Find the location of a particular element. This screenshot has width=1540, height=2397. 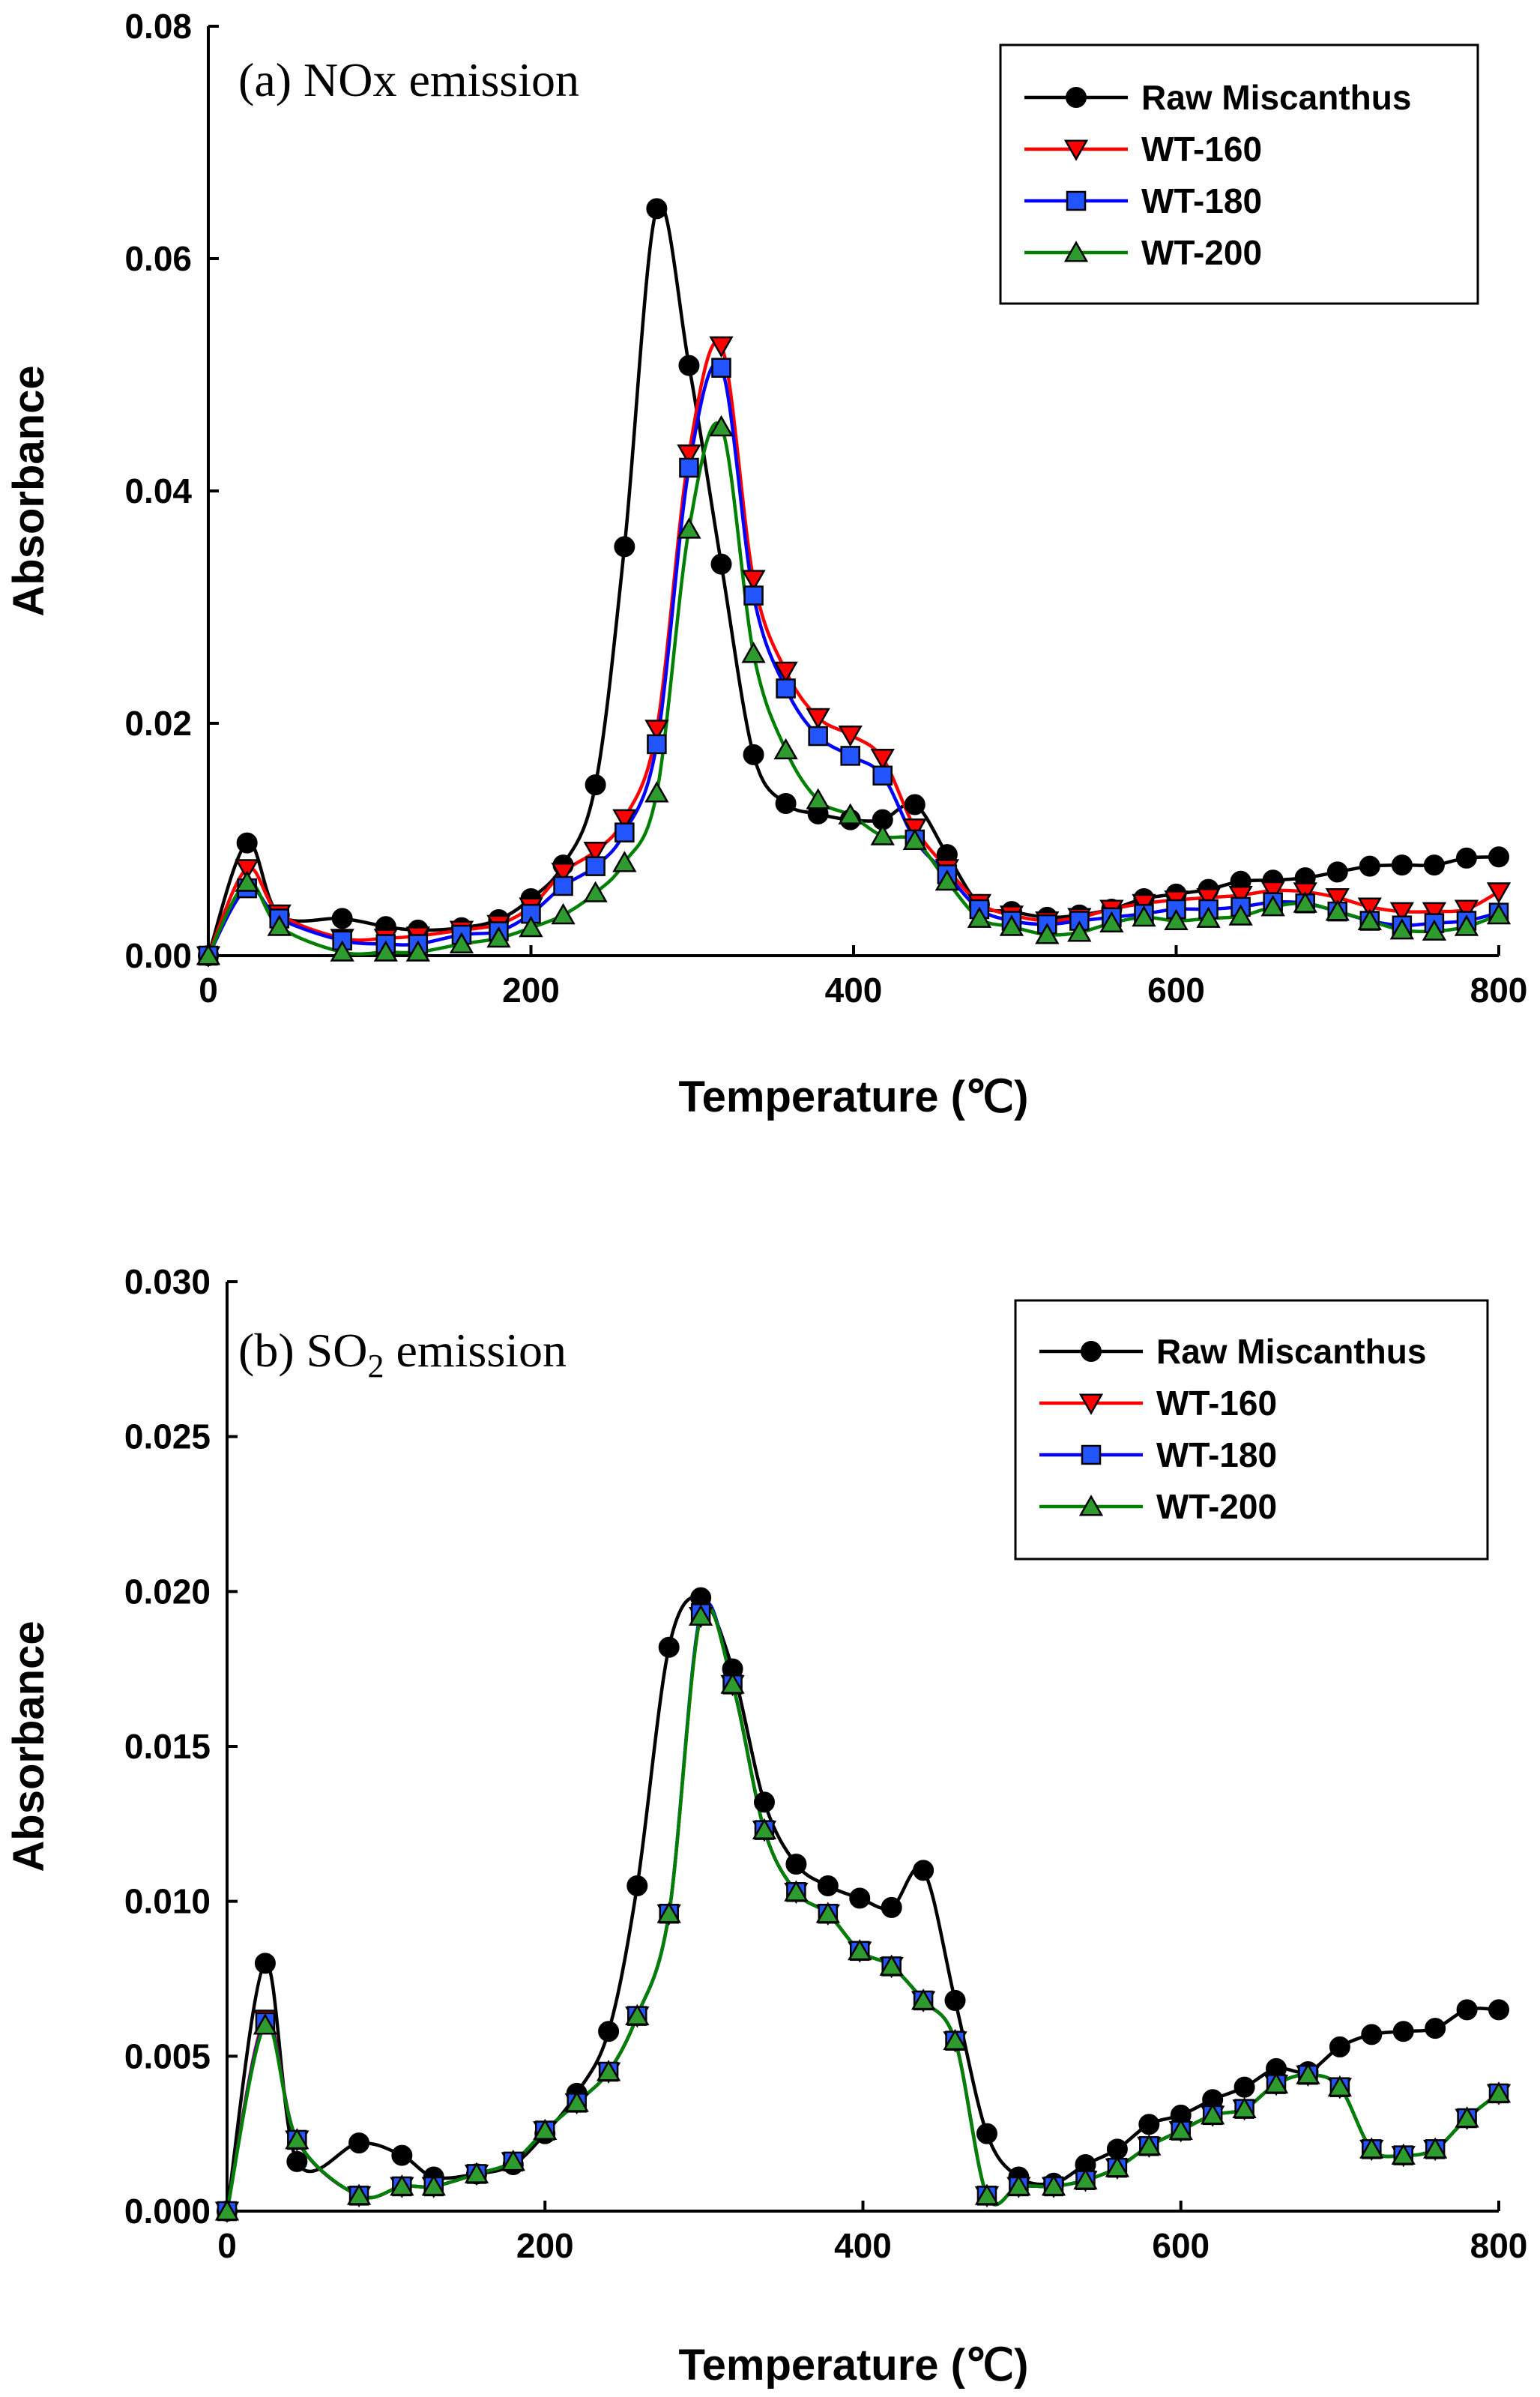

y-tick-label: 0.010 is located at coordinates (167, 1901).